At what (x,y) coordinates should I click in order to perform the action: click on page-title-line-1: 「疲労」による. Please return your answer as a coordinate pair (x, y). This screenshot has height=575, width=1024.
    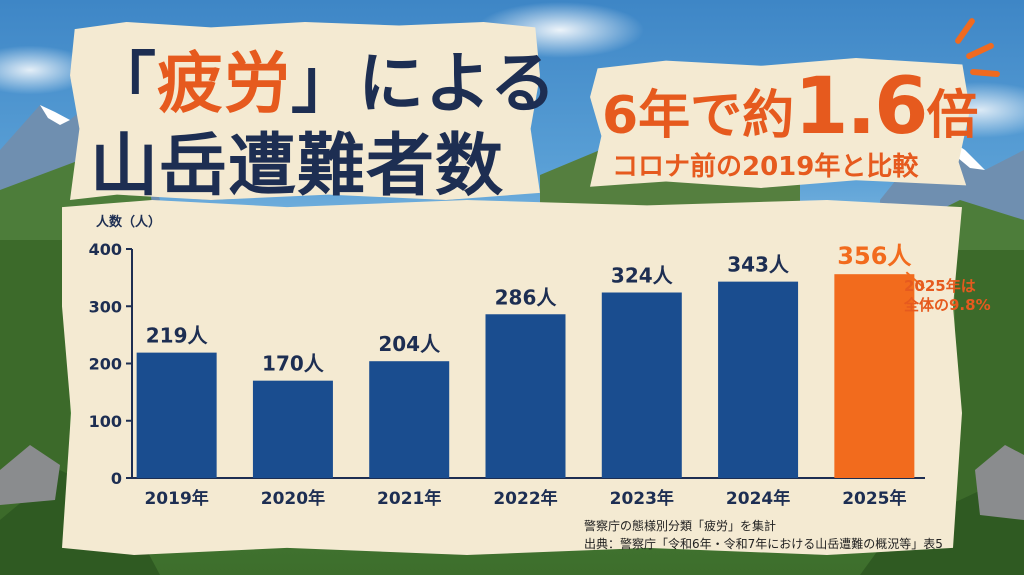
    Looking at the image, I should click on (323, 78).